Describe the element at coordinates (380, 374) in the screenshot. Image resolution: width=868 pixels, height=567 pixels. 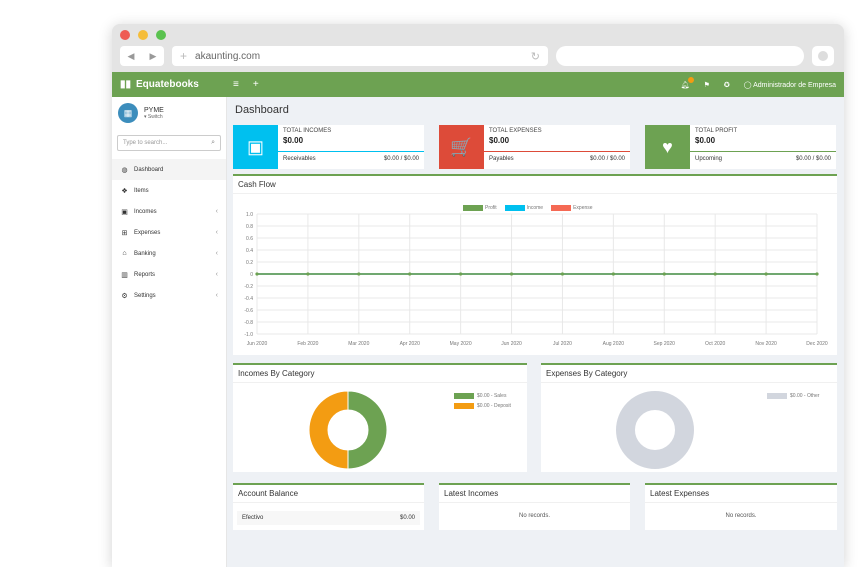
I see `incomes-by-category-title: Incomes By Category` at that location.